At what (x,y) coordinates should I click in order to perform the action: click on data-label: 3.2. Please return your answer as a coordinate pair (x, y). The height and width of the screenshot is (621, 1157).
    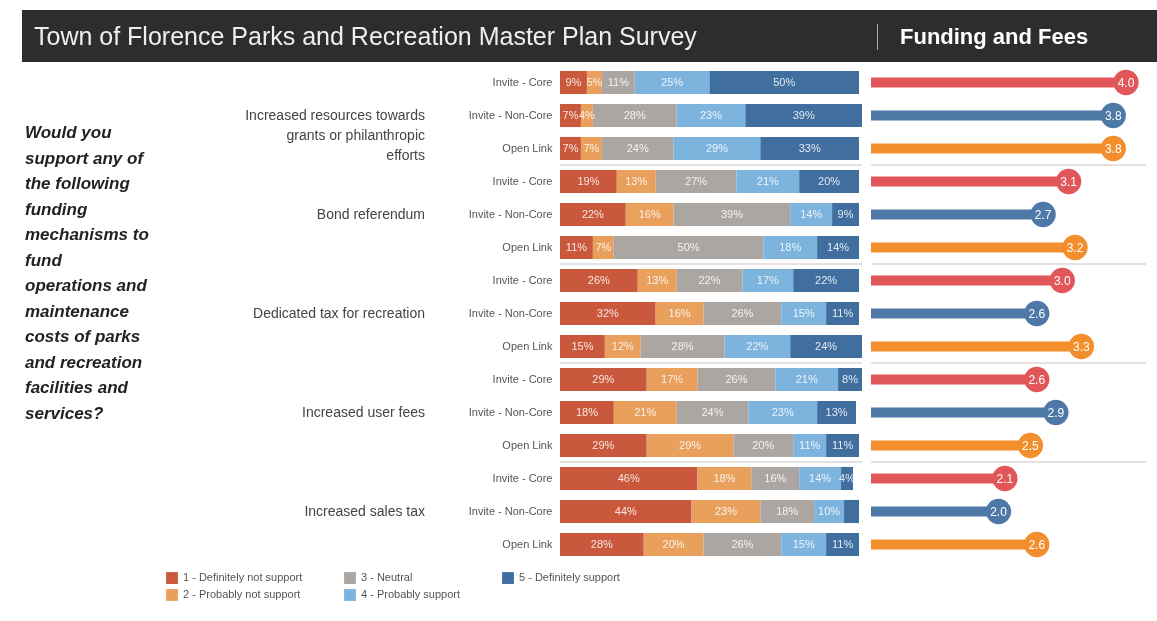
    Looking at the image, I should click on (1075, 247).